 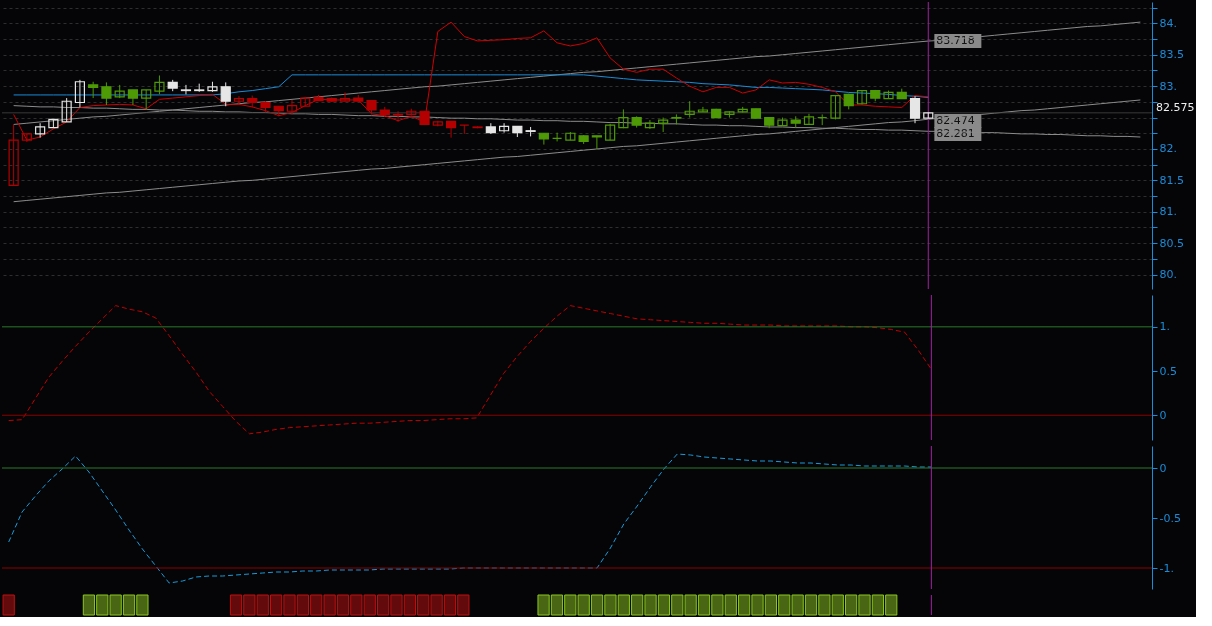 What do you see at coordinates (1168, 23) in the screenshot?
I see `y-tick-label: 84.` at bounding box center [1168, 23].